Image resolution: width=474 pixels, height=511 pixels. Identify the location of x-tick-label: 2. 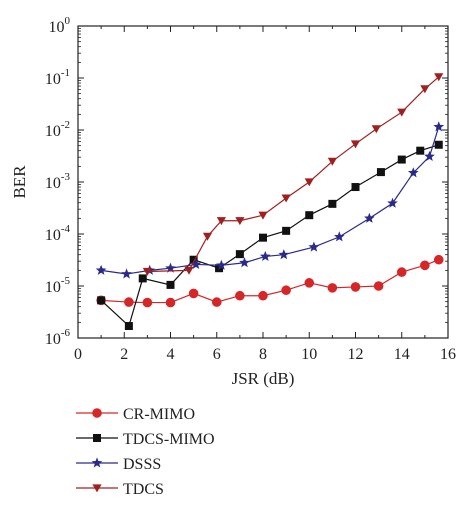
(124, 354).